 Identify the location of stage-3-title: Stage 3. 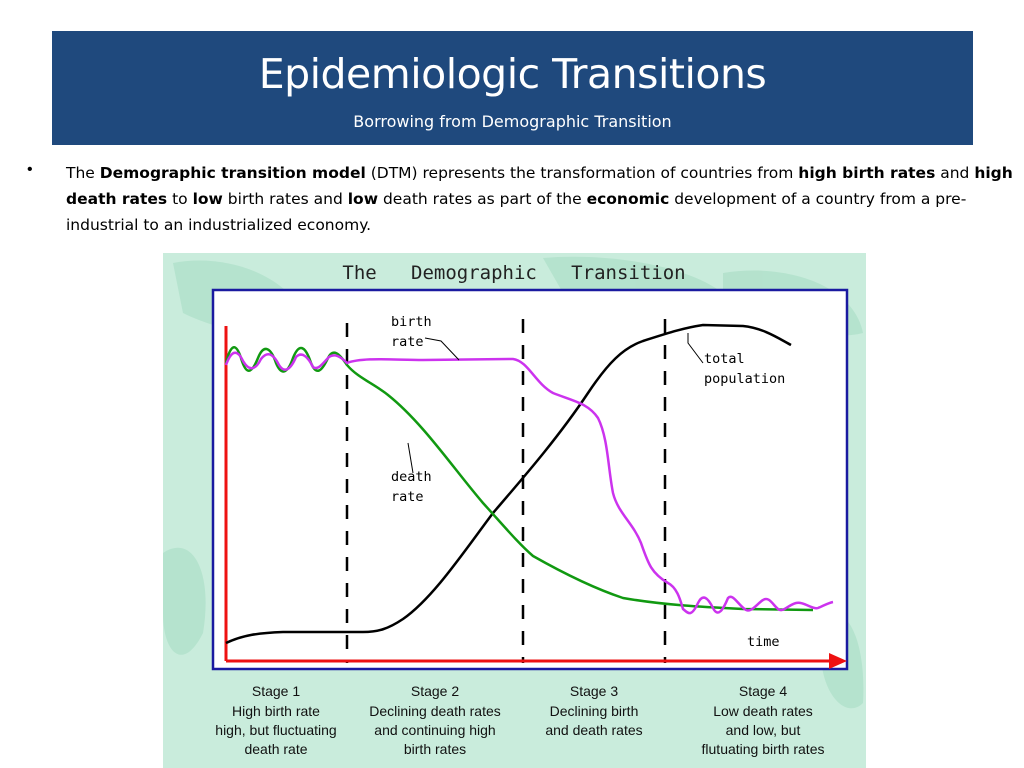
(594, 691).